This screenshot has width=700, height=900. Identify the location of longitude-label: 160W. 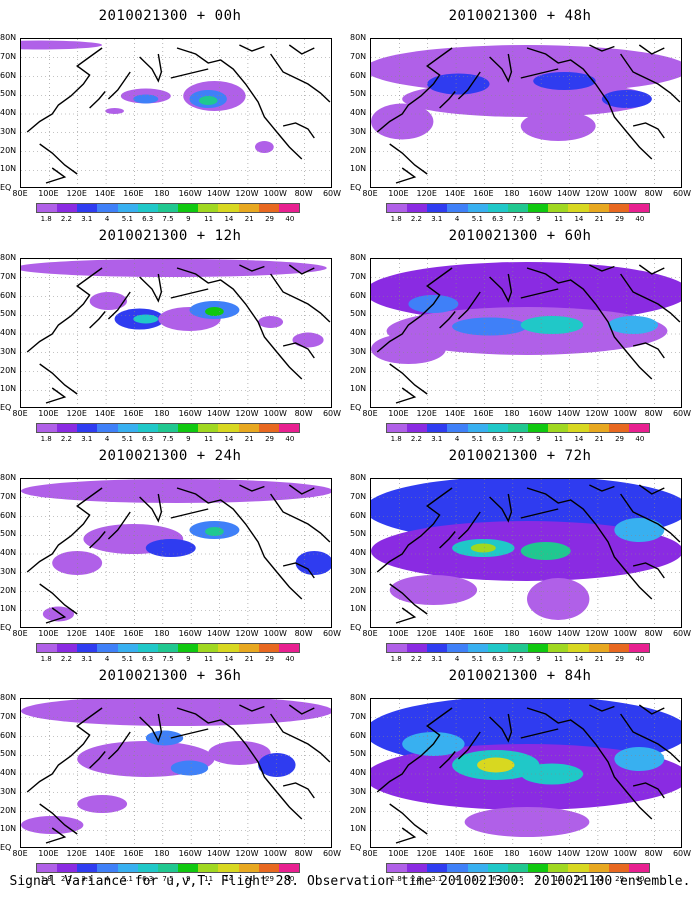
(190, 853).